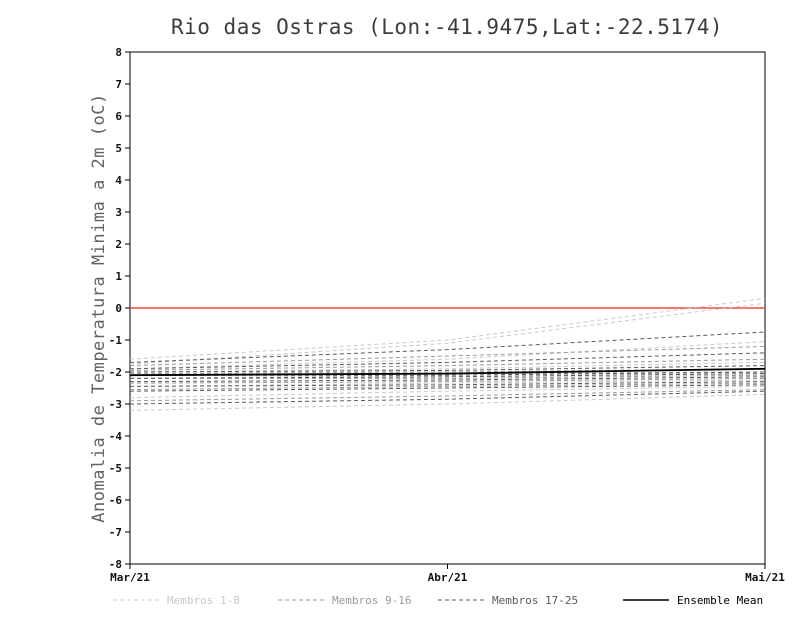 The height and width of the screenshot is (618, 800). Describe the element at coordinates (118, 116) in the screenshot. I see `y-tick-label: 6` at that location.